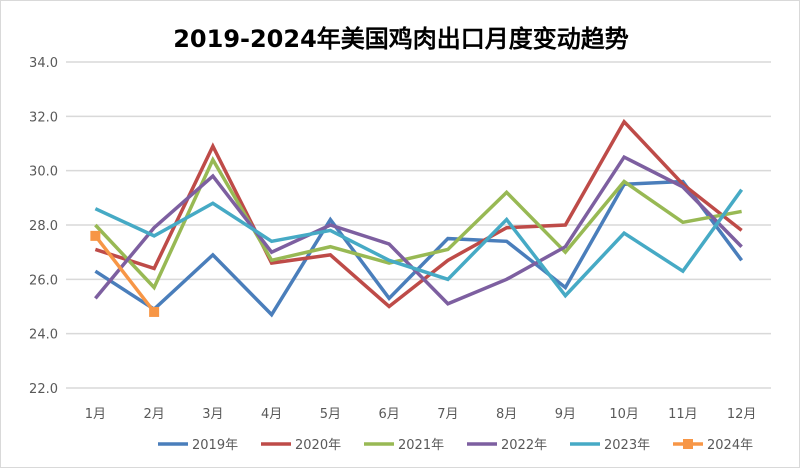 The height and width of the screenshot is (469, 800). I want to click on x-tick-label: 10月, so click(624, 414).